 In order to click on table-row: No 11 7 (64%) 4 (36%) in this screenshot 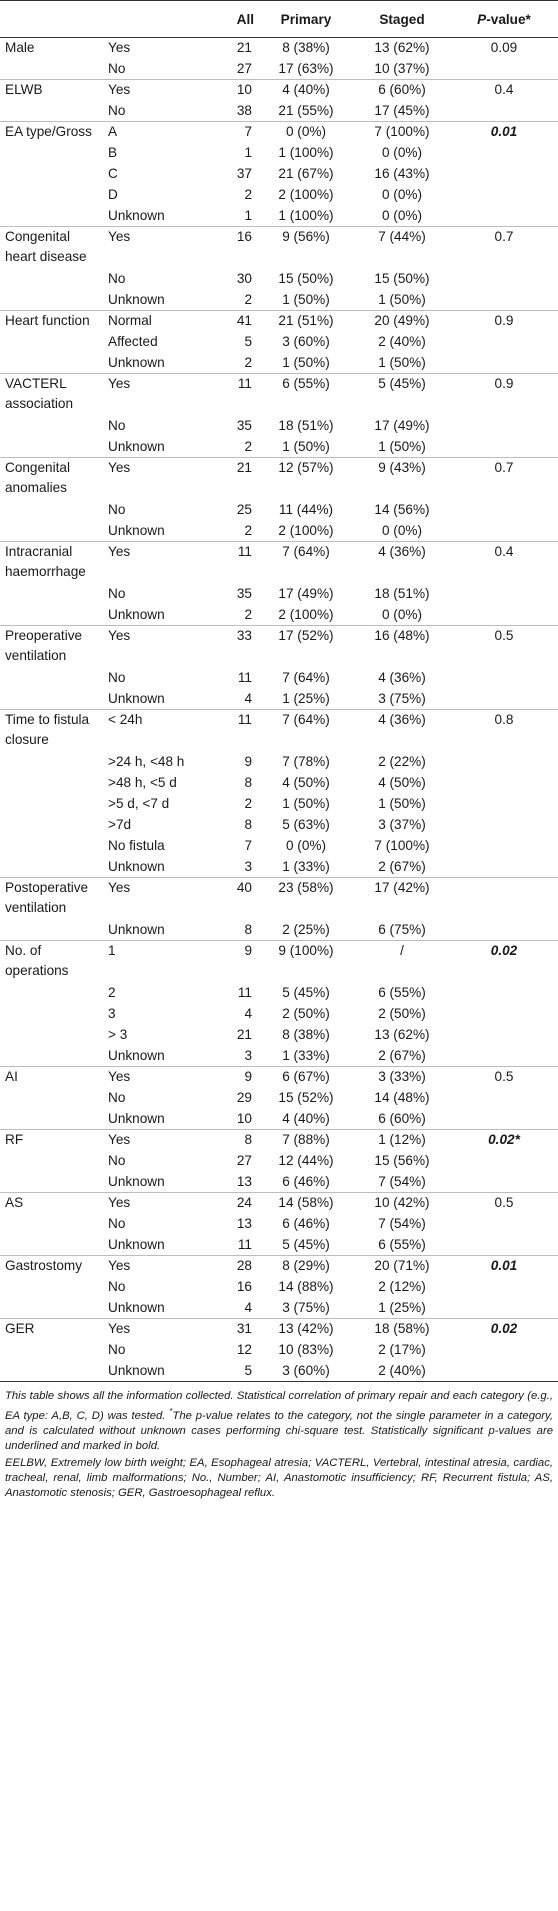, I will do `click(279, 678)`.